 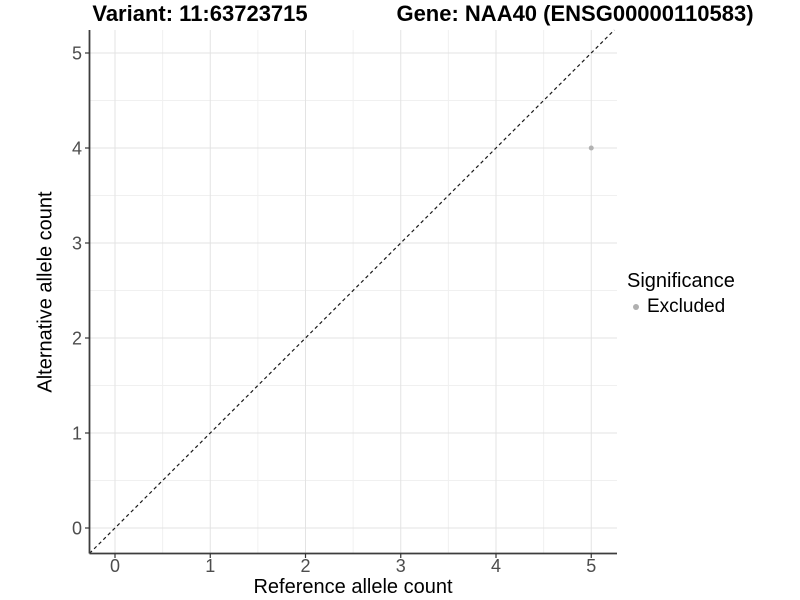 What do you see at coordinates (681, 294) in the screenshot?
I see `legend: Significance Excluded` at bounding box center [681, 294].